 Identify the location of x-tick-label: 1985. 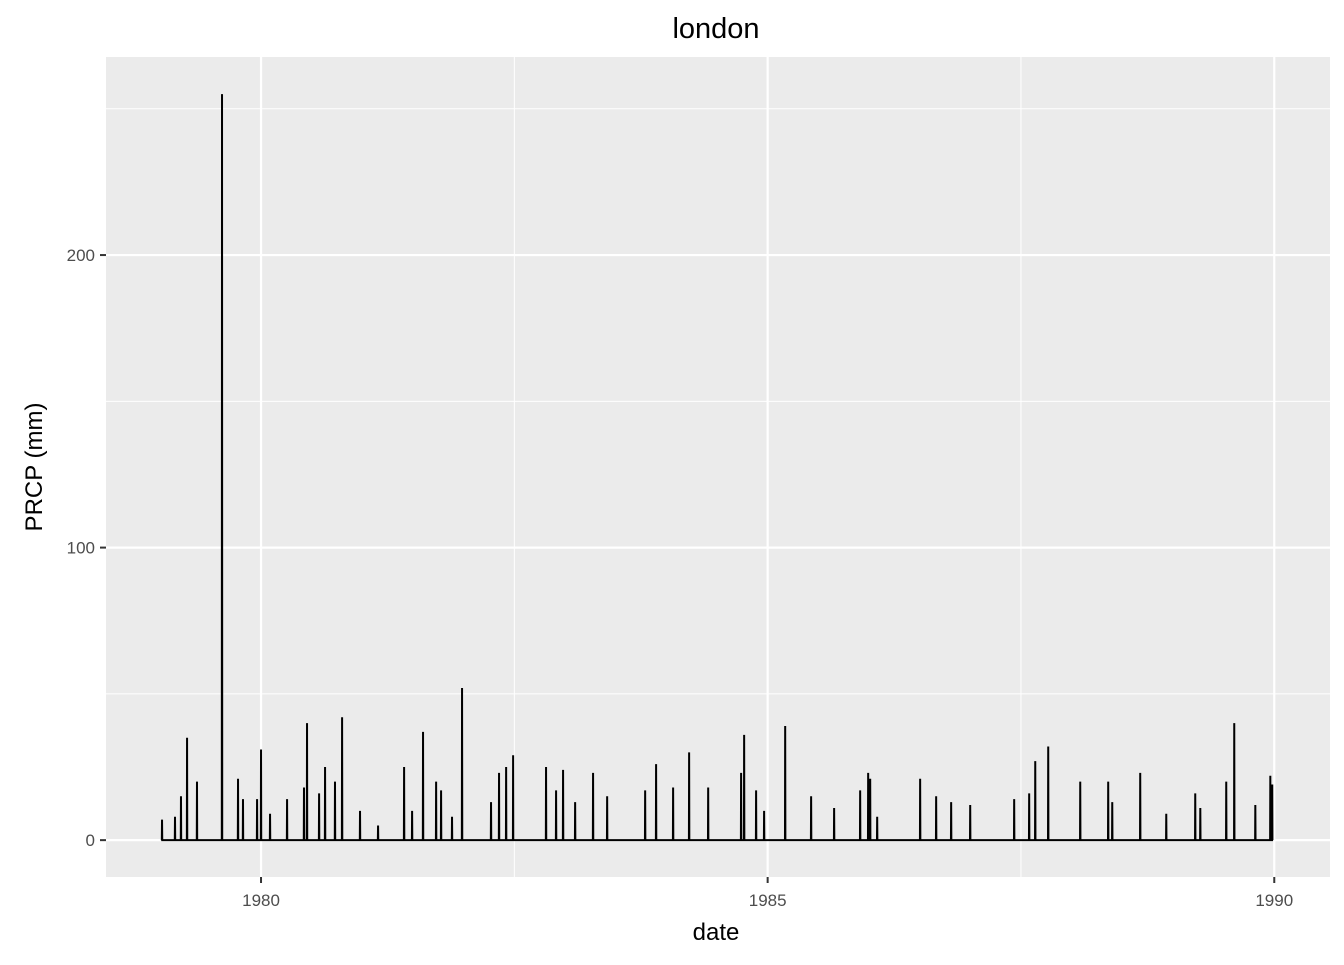
(768, 900).